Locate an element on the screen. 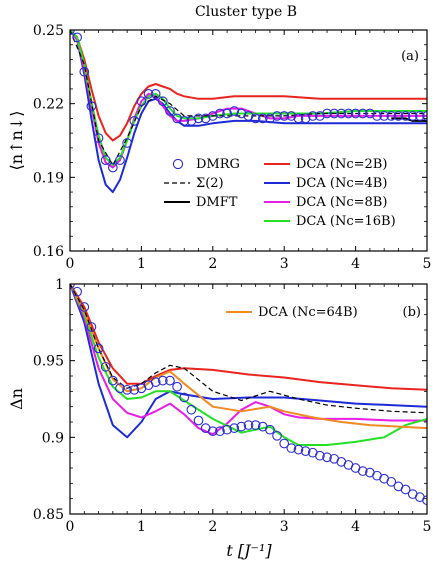 Image resolution: width=436 pixels, height=568 pixels. legend-label: DCA (Nc=64B) is located at coordinates (308, 312).